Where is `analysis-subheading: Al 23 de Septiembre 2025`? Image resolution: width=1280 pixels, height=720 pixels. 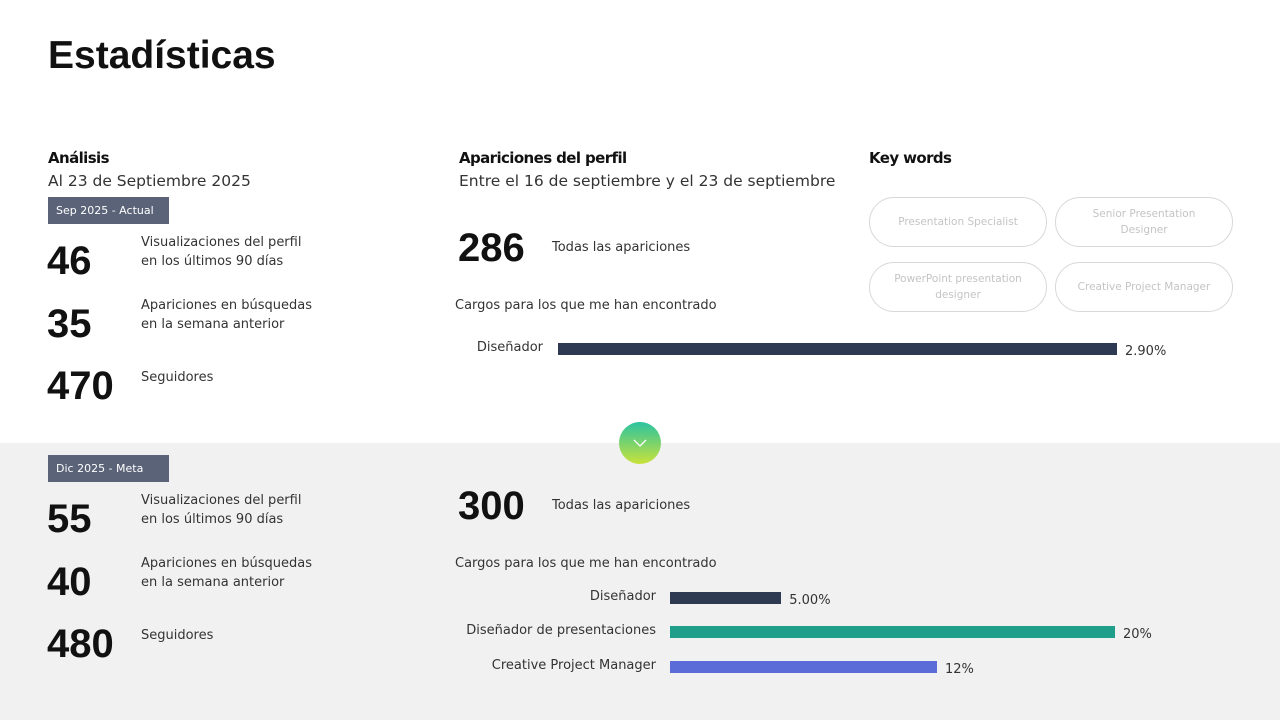
analysis-subheading: Al 23 de Septiembre 2025 is located at coordinates (149, 181).